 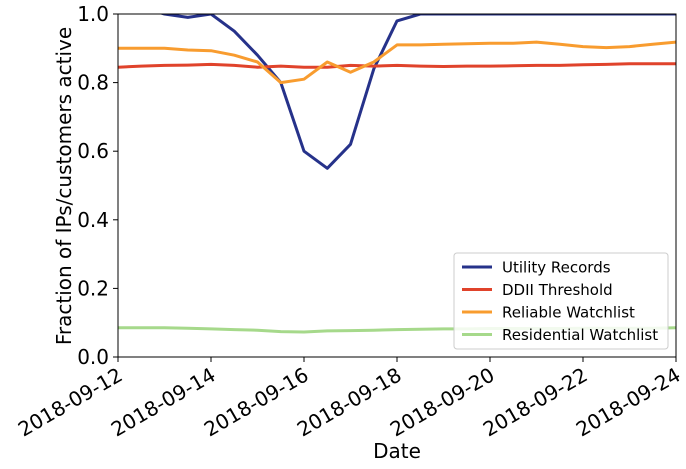 What do you see at coordinates (256, 402) in the screenshot?
I see `x-tick-label: 2018-09-16` at bounding box center [256, 402].